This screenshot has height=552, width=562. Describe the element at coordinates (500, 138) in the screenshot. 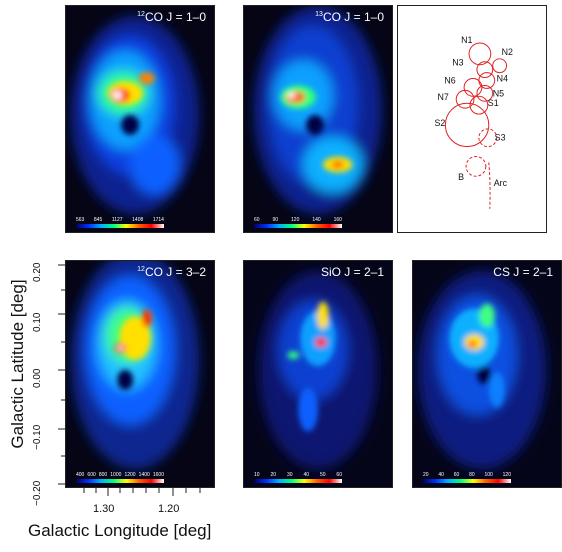

I see `svg-text: S3` at that location.